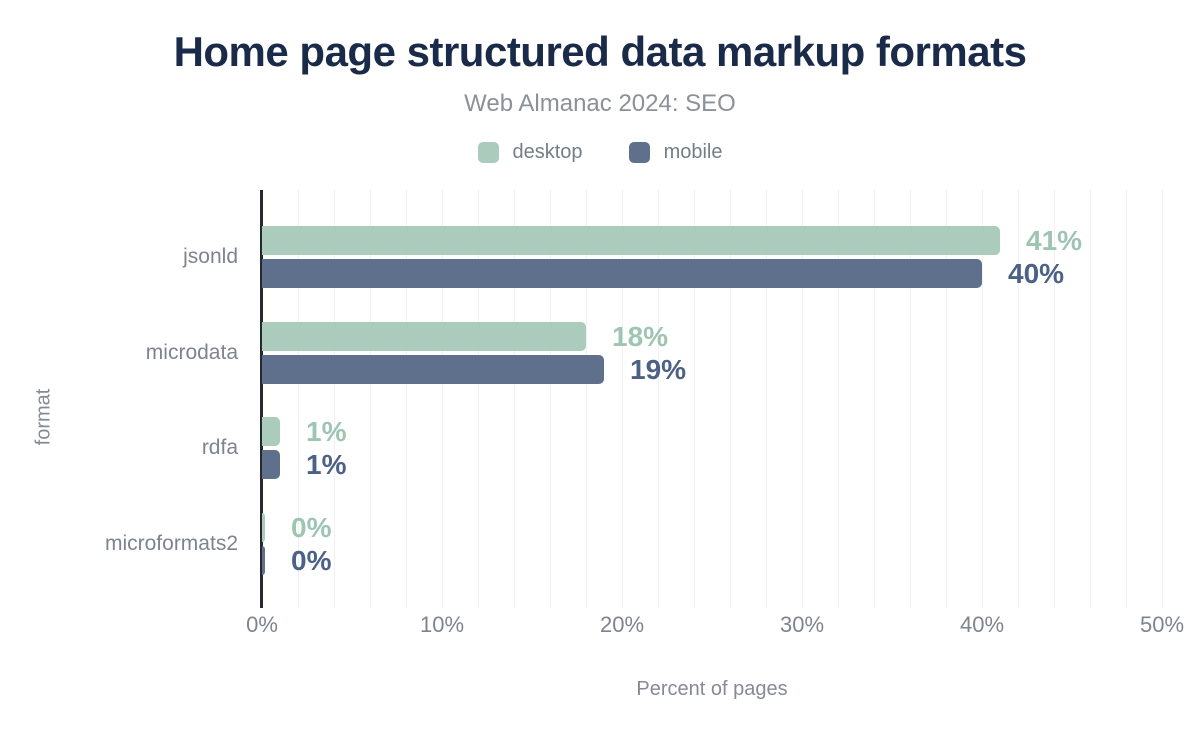 Image resolution: width=1200 pixels, height=742 pixels. Describe the element at coordinates (712, 689) in the screenshot. I see `x-axis-title: Percent of pages` at that location.